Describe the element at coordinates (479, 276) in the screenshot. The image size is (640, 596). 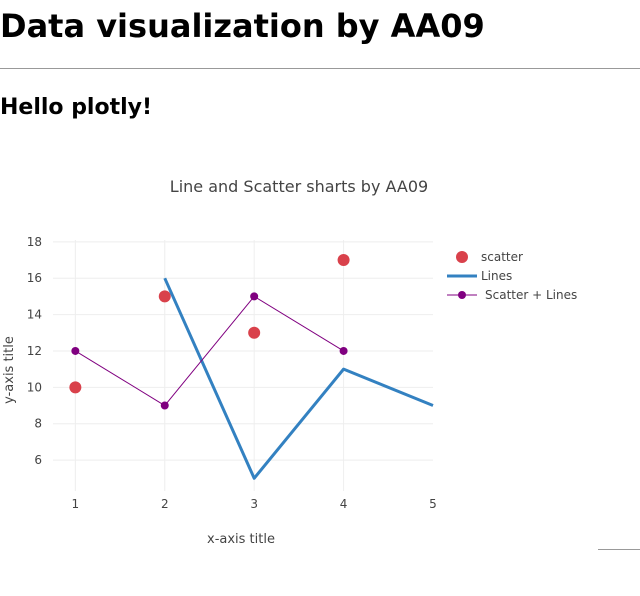
I see `legend-item: Lines` at that location.